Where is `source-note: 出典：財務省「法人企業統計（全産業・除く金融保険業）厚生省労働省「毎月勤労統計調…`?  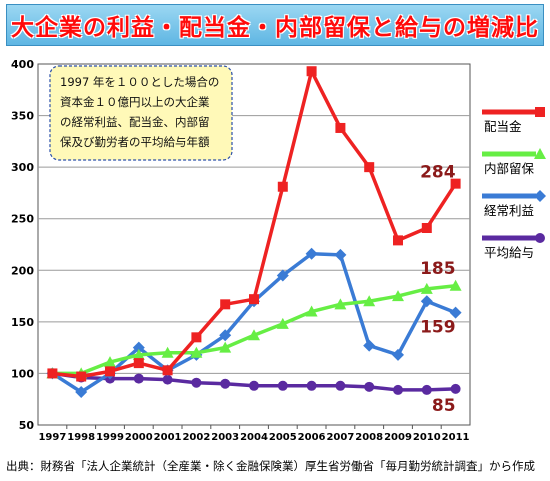 source-note: 出典：財務省「法人企業統計（全産業・除く金融保険業）厚生省労働省「毎月勤労統計調… is located at coordinates (270, 466).